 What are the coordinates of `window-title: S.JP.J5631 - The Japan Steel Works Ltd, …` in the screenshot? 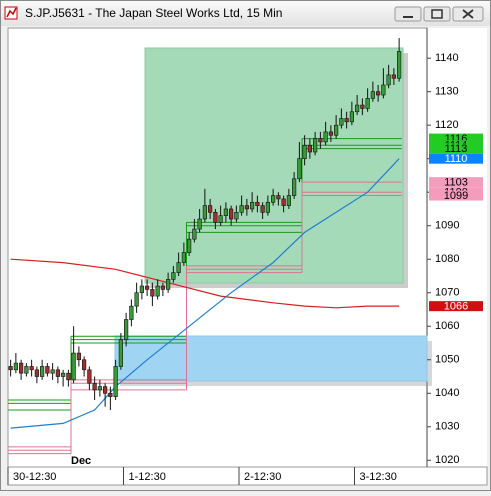 It's located at (153, 13).